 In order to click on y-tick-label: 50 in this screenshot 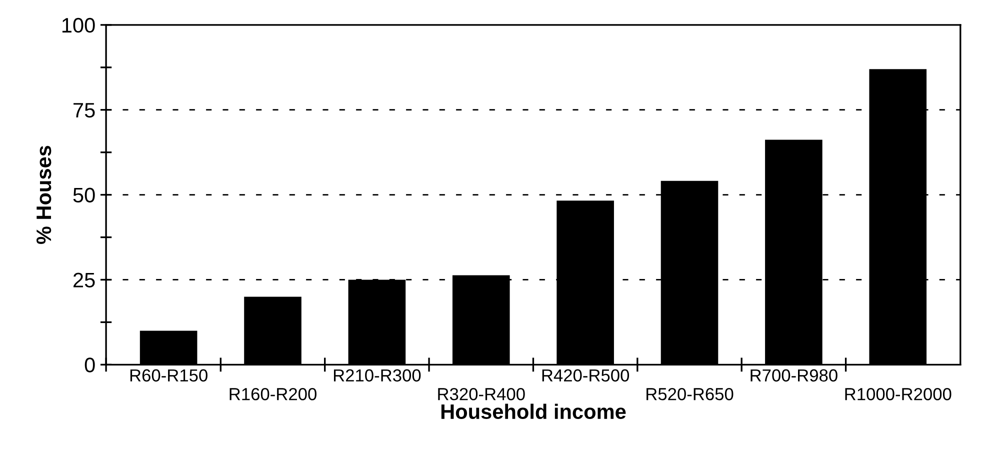, I will do `click(84, 195)`.